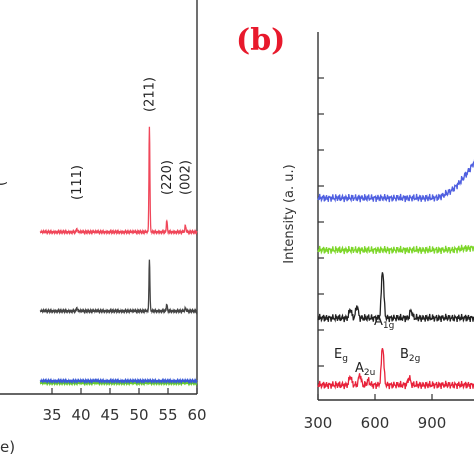 This screenshot has height=474, width=474. I want to click on panel-b-x-tick-label: 300, so click(318, 423).